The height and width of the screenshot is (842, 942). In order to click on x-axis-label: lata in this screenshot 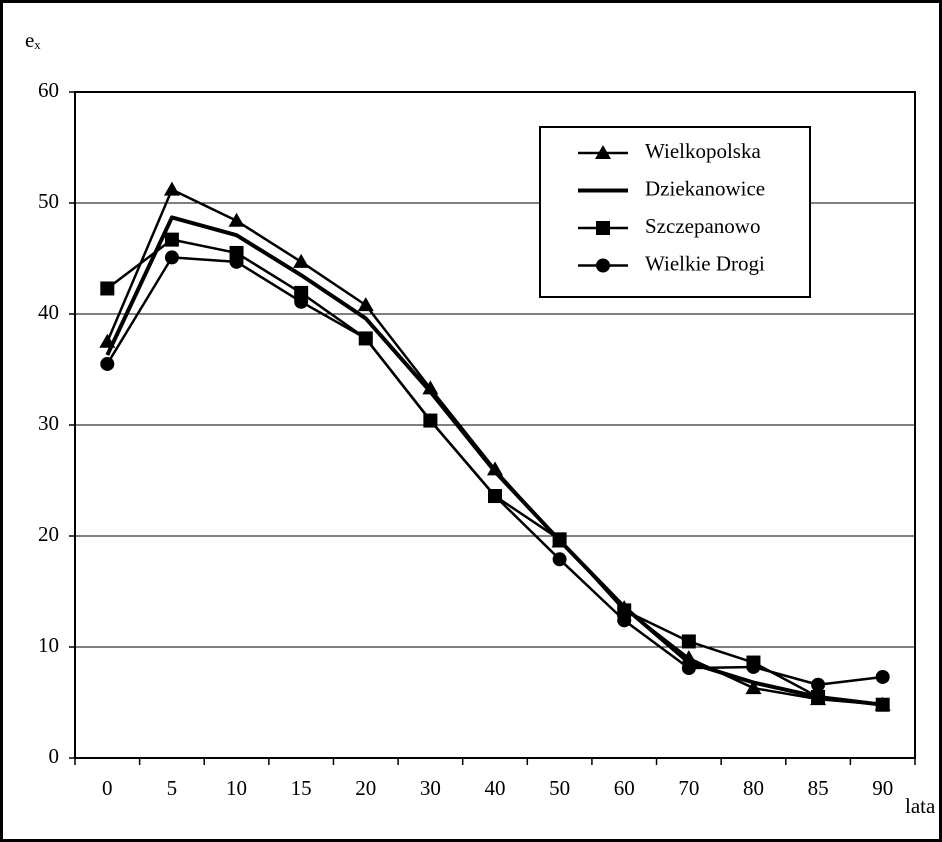, I will do `click(920, 806)`.